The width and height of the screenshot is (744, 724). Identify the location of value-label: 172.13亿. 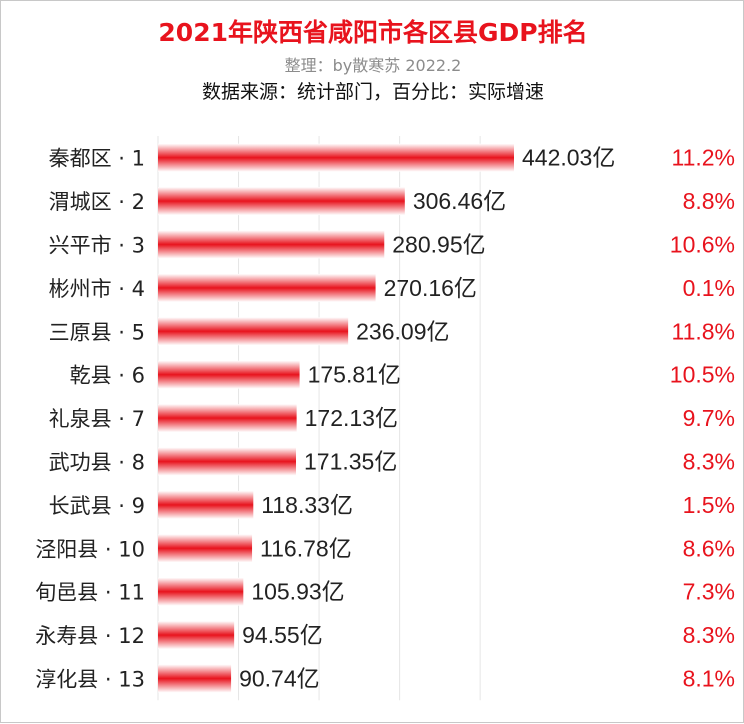
(351, 418).